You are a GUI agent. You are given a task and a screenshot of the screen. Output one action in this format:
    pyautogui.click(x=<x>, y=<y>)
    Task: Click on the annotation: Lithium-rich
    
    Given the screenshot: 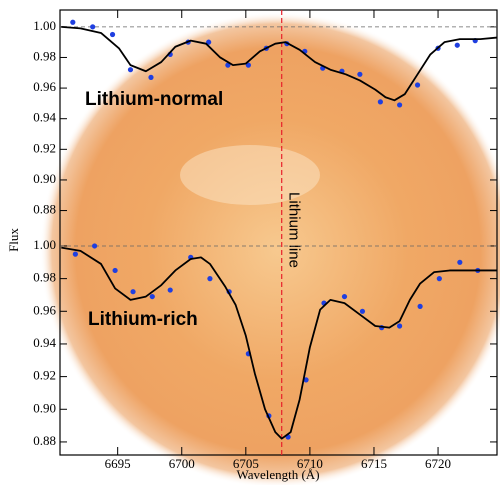 What is the action you would take?
    pyautogui.click(x=143, y=319)
    